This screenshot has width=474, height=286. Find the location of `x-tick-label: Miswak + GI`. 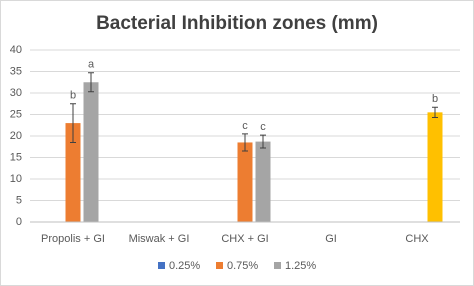

x-tick-label: Miswak + GI is located at coordinates (159, 239).